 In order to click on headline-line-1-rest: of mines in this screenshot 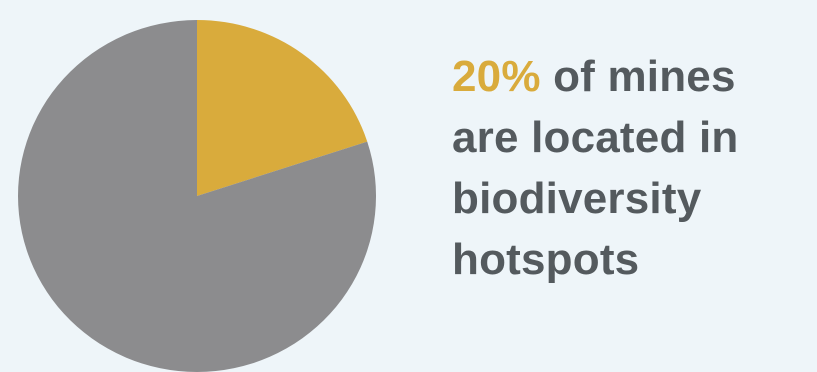, I will do `click(638, 76)`.